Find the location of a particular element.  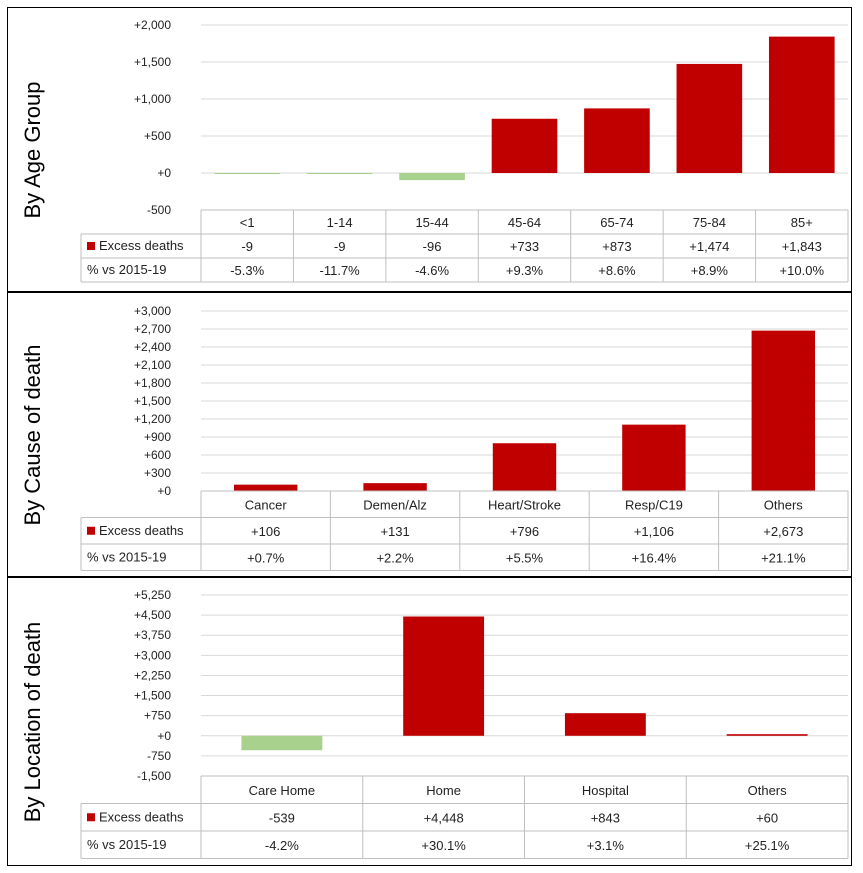

y-tick-label: +2,700 is located at coordinates (152, 329).